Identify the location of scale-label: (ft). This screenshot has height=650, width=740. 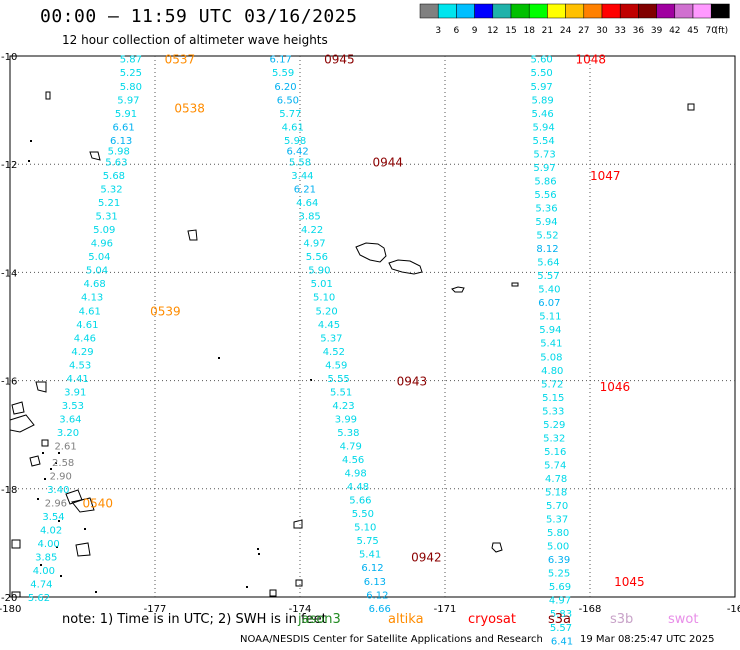
(722, 31).